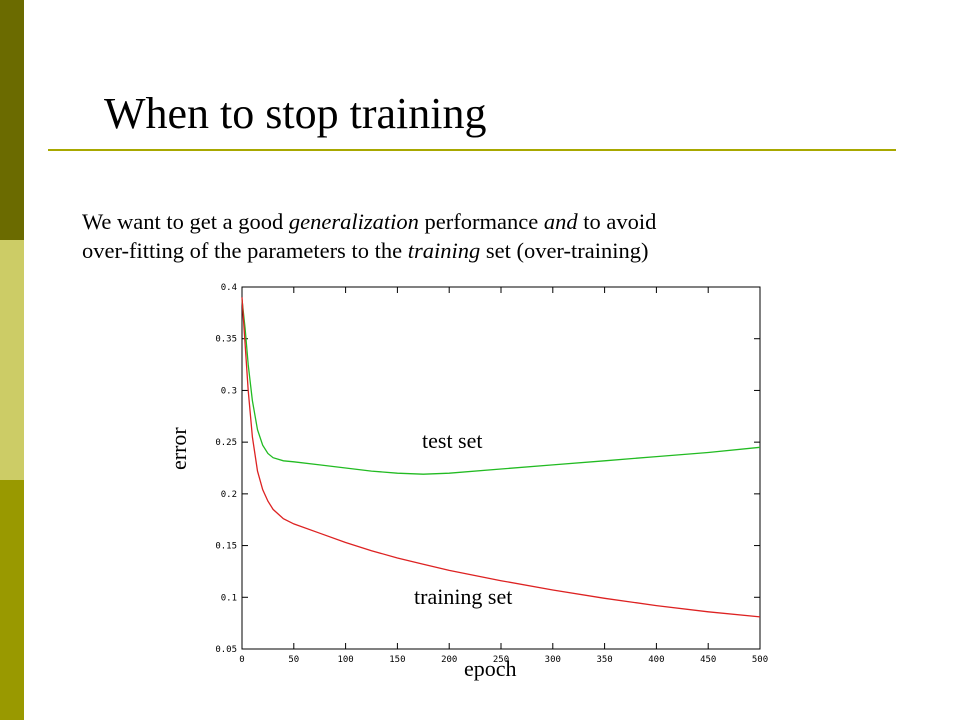 The width and height of the screenshot is (960, 720). Describe the element at coordinates (444, 250) in the screenshot. I see `body-line2-run-1: training` at that location.